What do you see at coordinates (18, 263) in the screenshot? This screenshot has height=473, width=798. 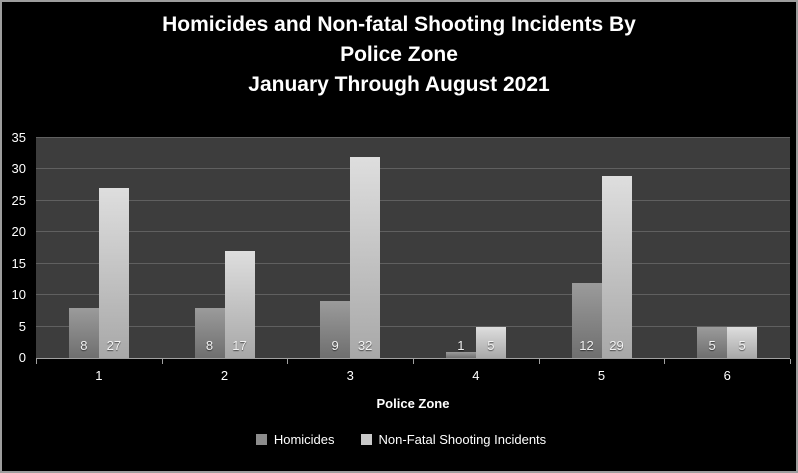 I see `y-tick-label: 15` at bounding box center [18, 263].